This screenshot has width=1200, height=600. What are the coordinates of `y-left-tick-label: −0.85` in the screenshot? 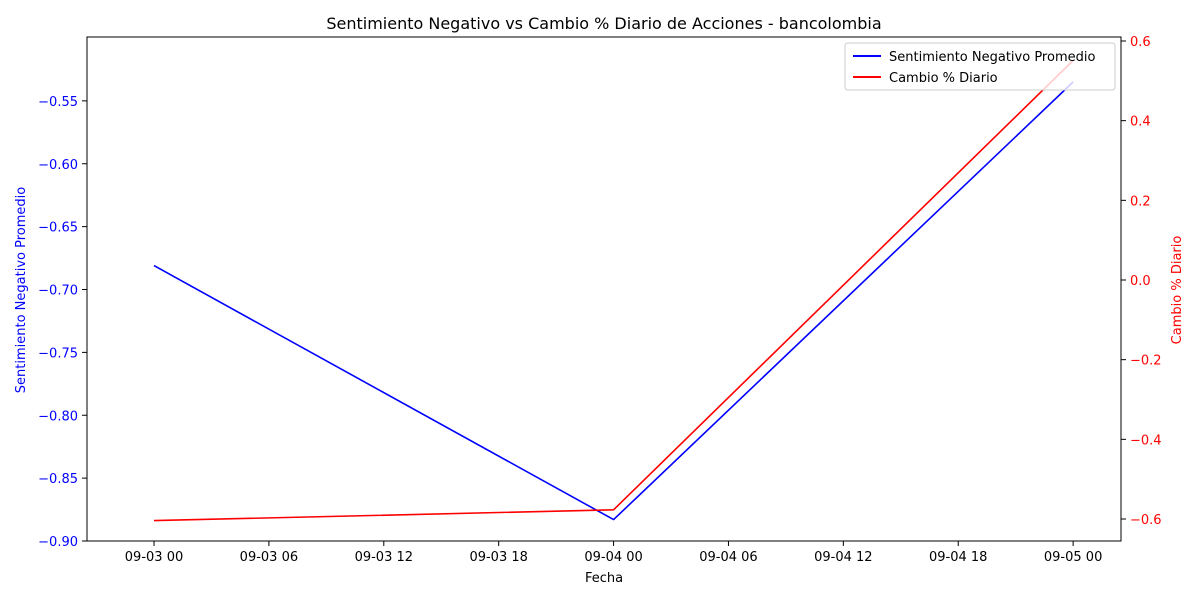 It's located at (58, 479).